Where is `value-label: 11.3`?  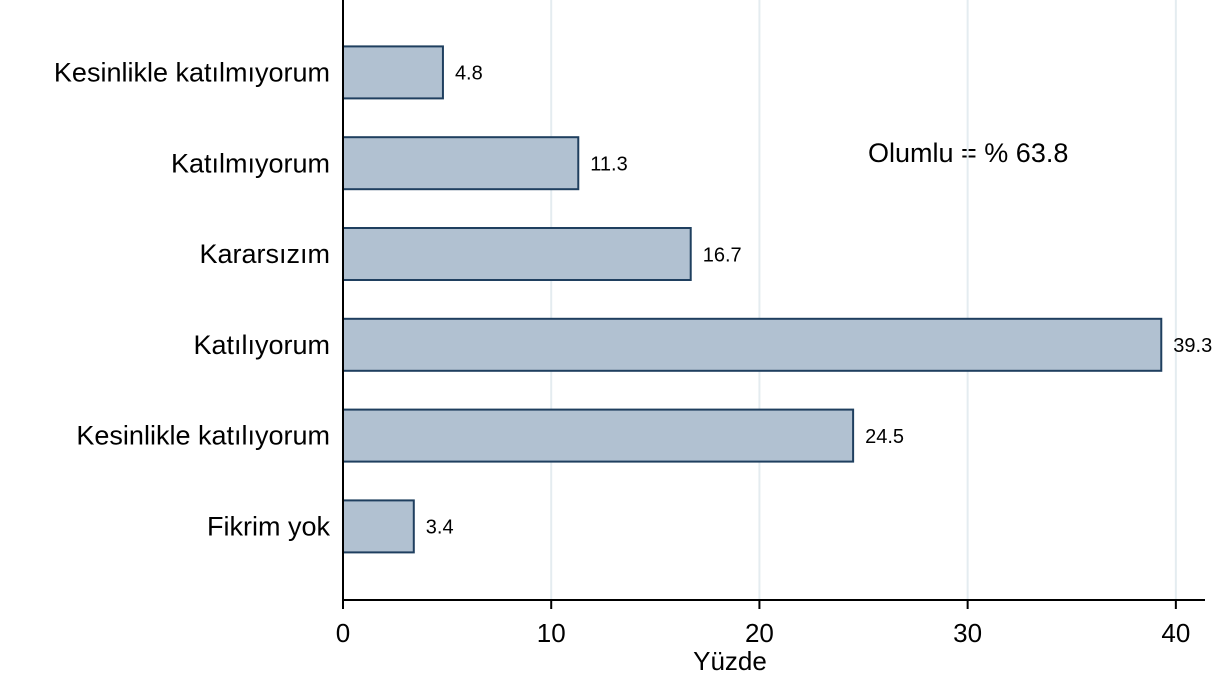 value-label: 11.3 is located at coordinates (608, 164).